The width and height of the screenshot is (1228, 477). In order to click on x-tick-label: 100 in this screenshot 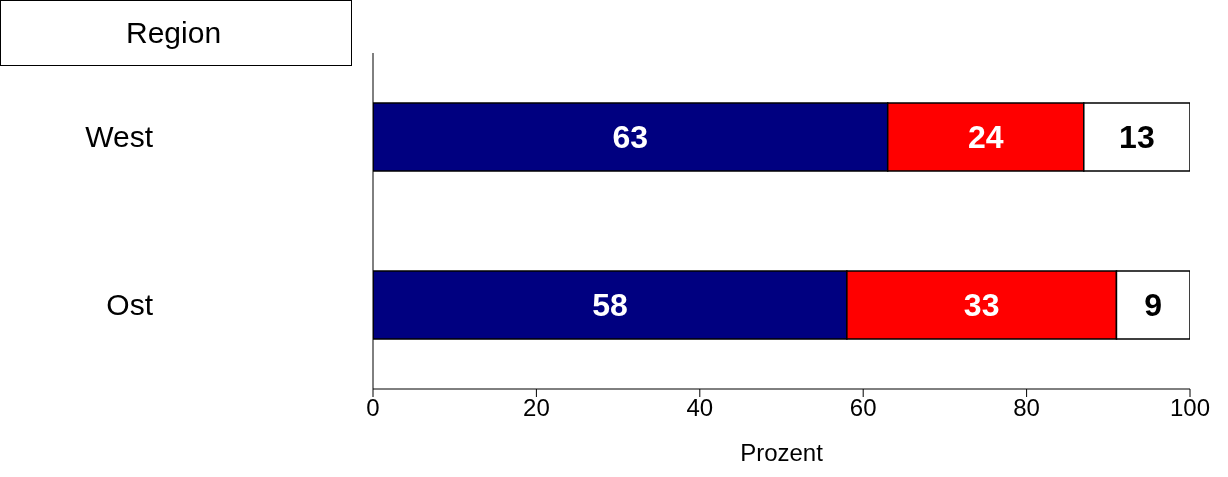, I will do `click(1190, 408)`.